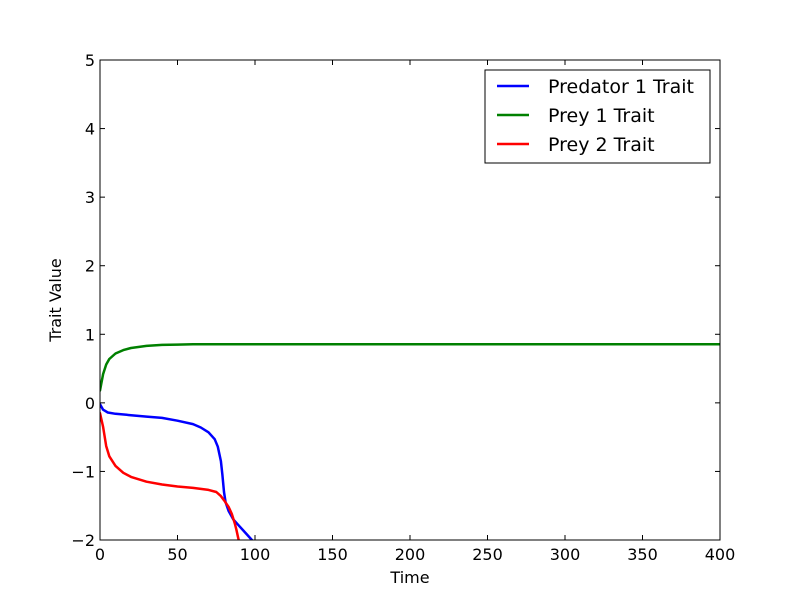 The width and height of the screenshot is (800, 600). I want to click on x-tick-label: 400, so click(720, 554).